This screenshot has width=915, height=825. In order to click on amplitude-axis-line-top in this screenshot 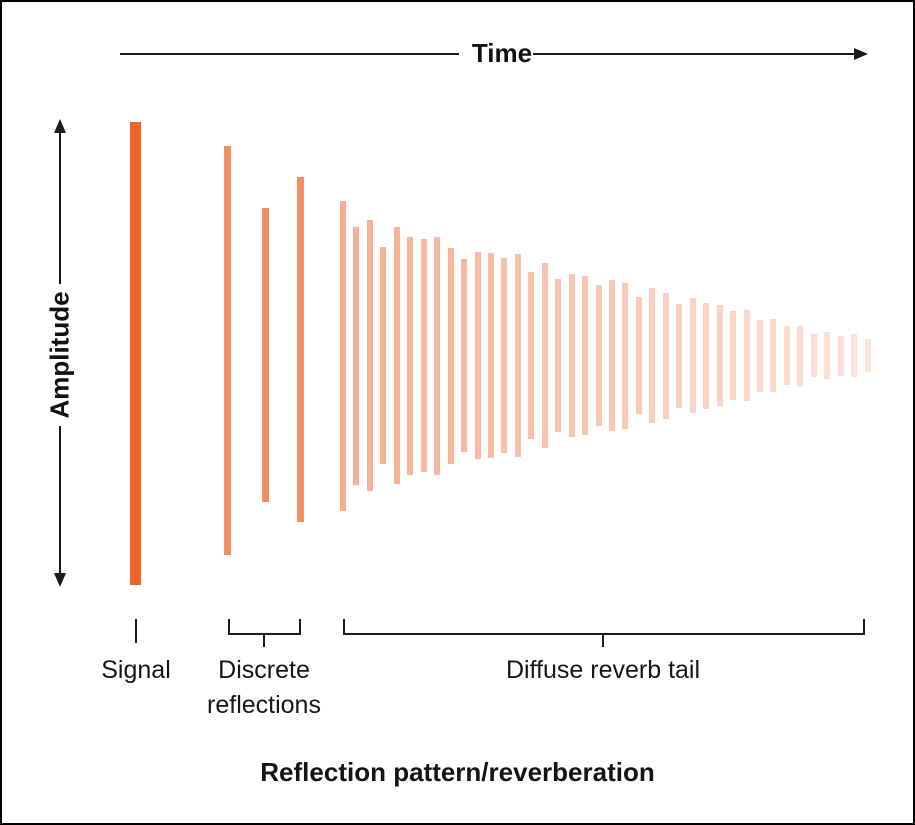, I will do `click(60, 208)`.